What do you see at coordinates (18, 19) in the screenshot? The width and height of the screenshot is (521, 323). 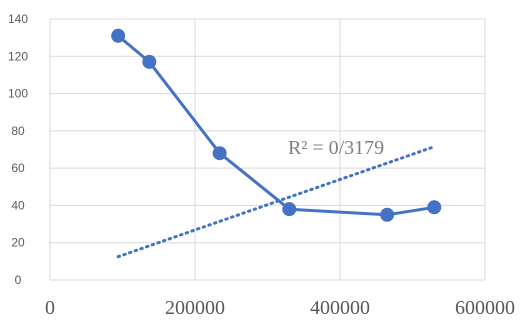 I see `y-tick-label: 140` at bounding box center [18, 19].